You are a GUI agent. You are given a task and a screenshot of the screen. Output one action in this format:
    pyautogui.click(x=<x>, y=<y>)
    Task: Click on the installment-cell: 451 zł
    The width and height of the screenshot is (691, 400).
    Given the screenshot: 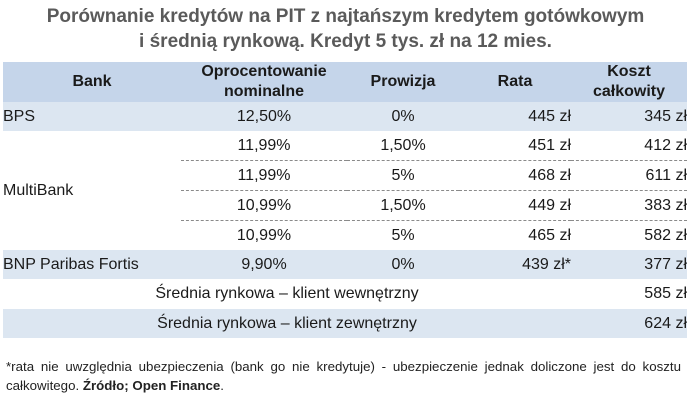 What is the action you would take?
    pyautogui.click(x=515, y=146)
    